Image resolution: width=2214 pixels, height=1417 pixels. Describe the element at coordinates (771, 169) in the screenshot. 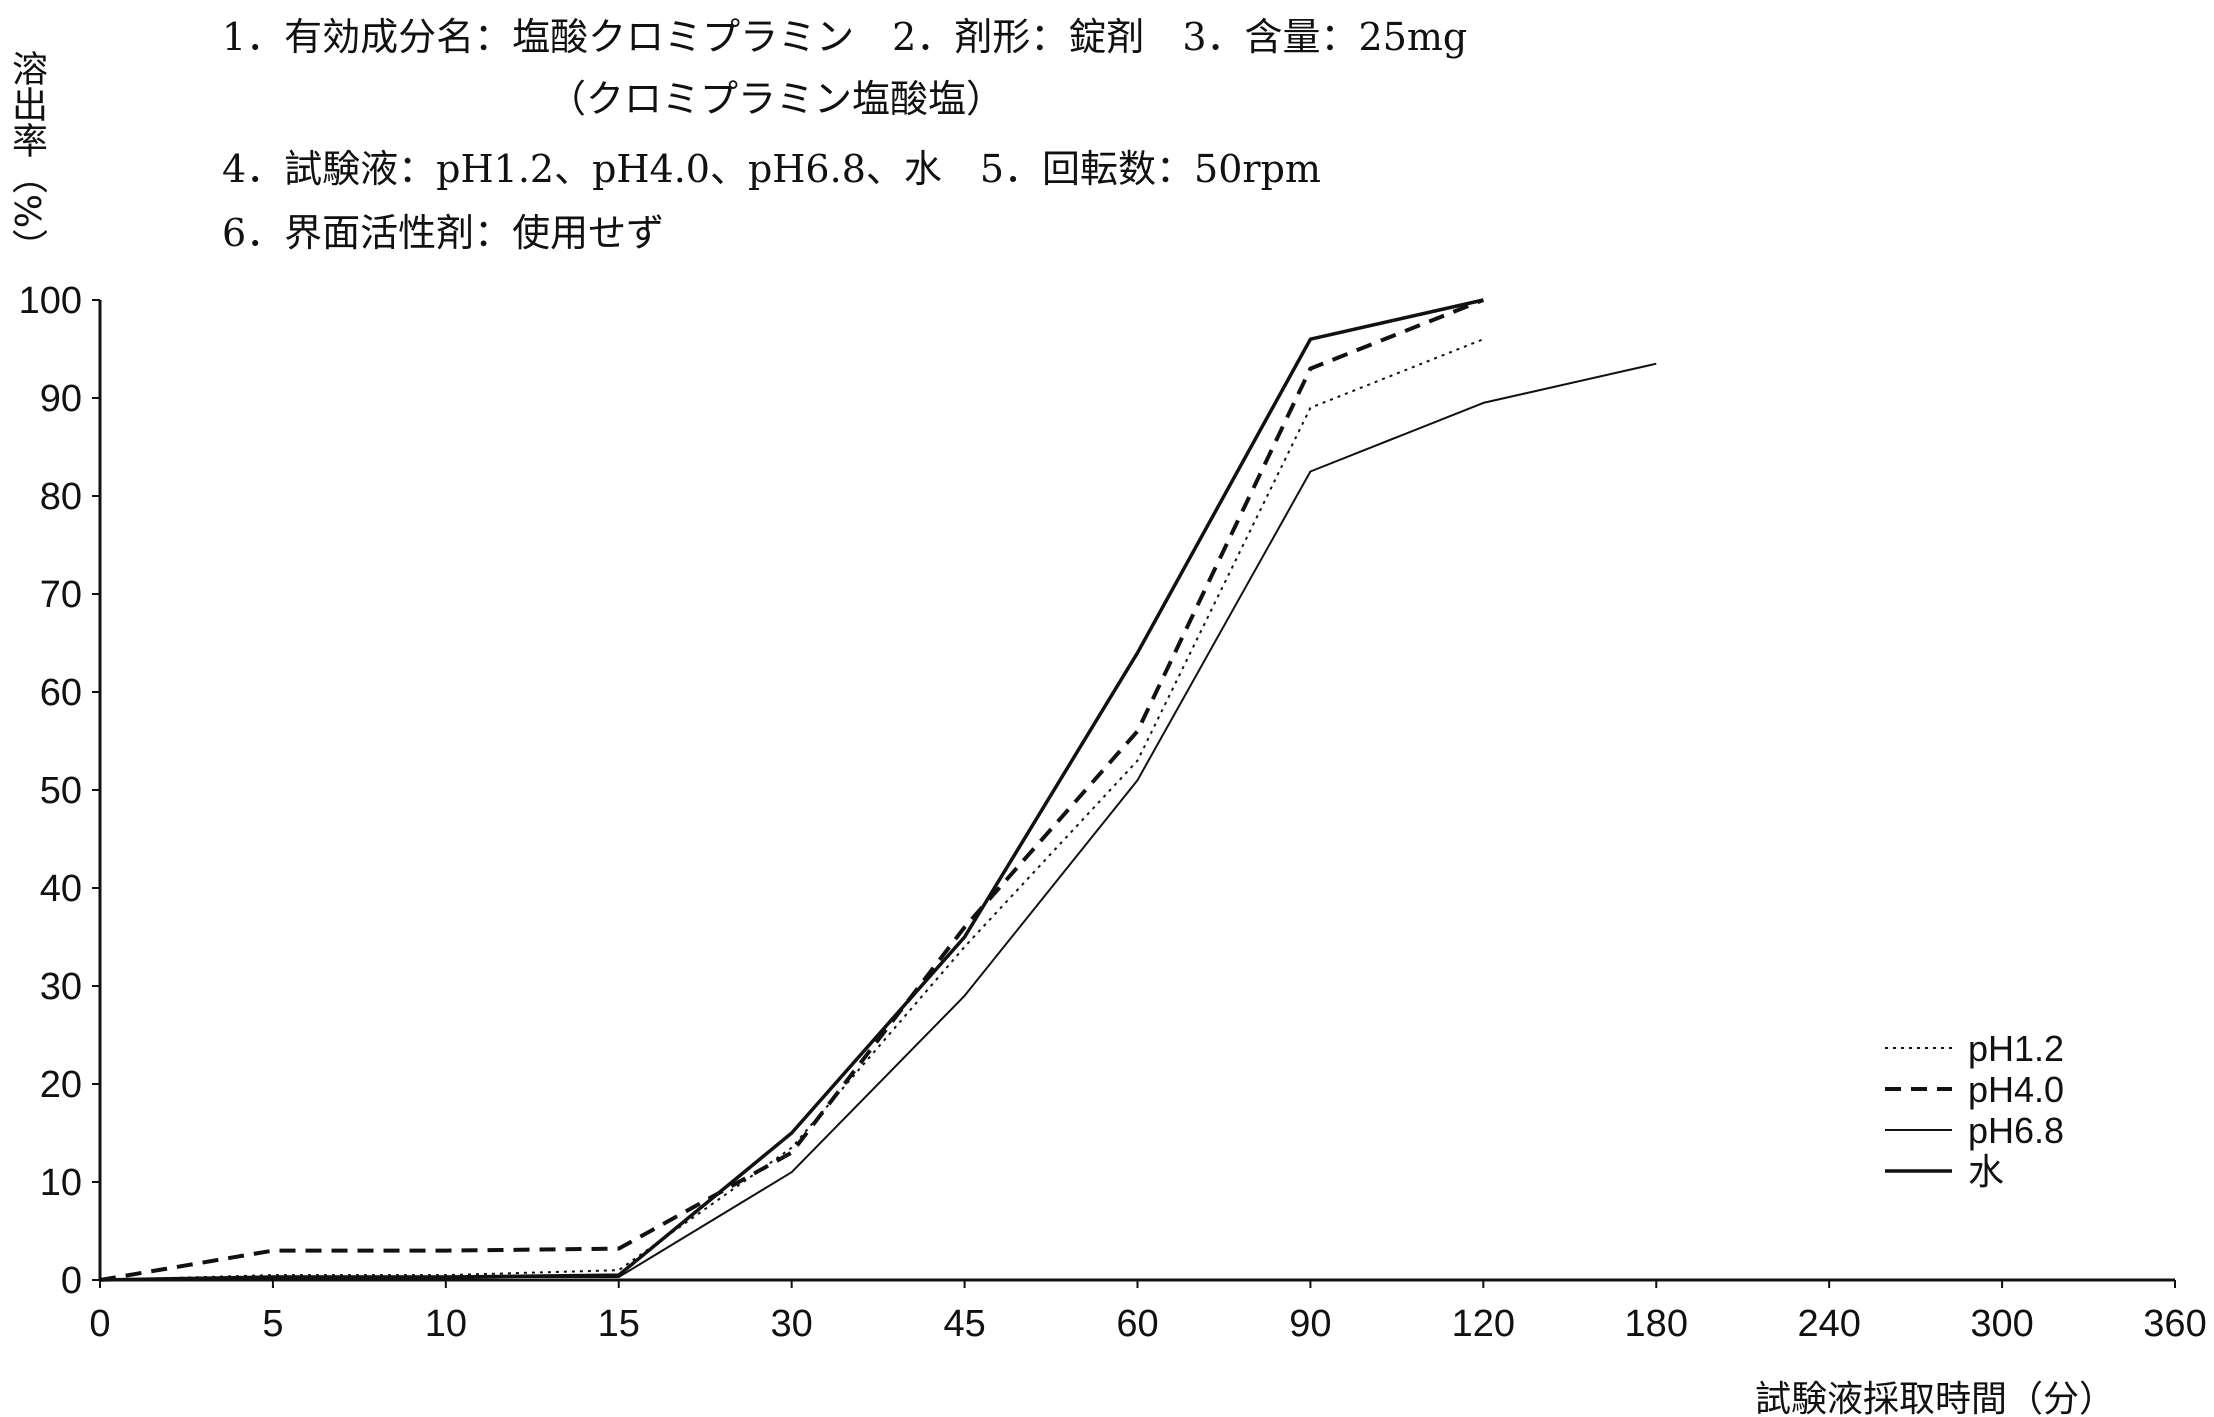

I see `header-line-3: 4．試験液：pH1.2、pH4.0、pH6.8、水 5．回転数：50rpm` at that location.